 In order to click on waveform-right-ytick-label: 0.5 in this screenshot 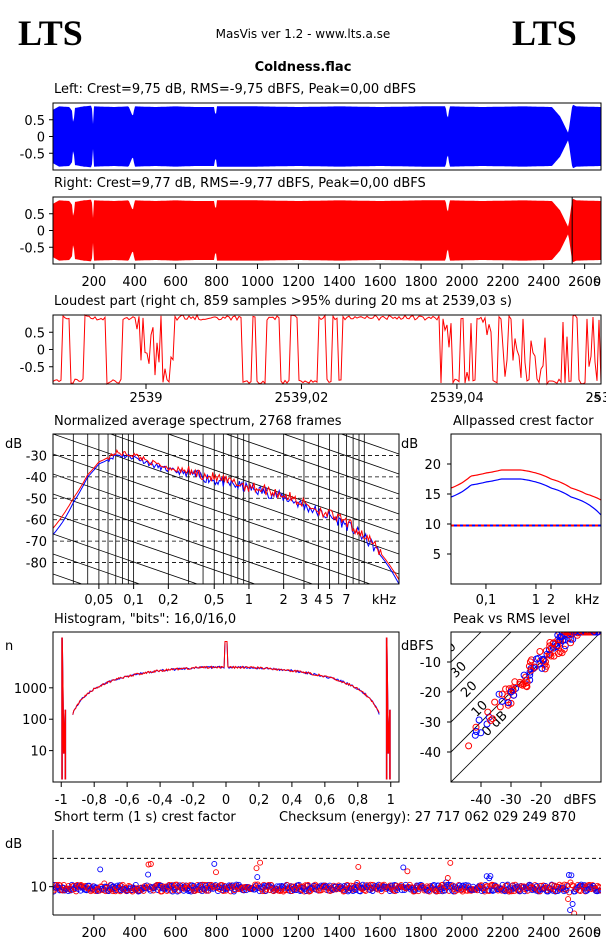, I will do `click(34, 215)`.